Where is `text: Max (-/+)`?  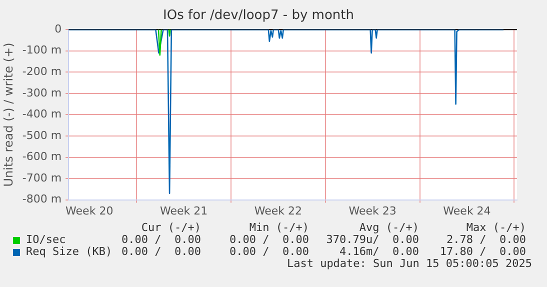
text: Max (-/+) is located at coordinates (496, 227).